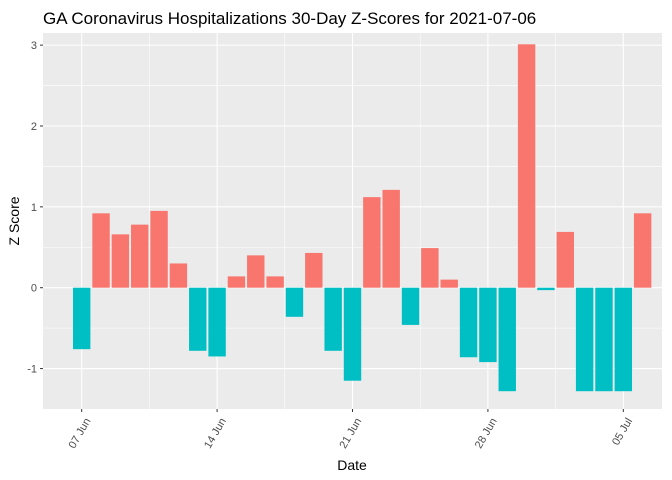  I want to click on x-tick-label: 05 Jul, so click(622, 431).